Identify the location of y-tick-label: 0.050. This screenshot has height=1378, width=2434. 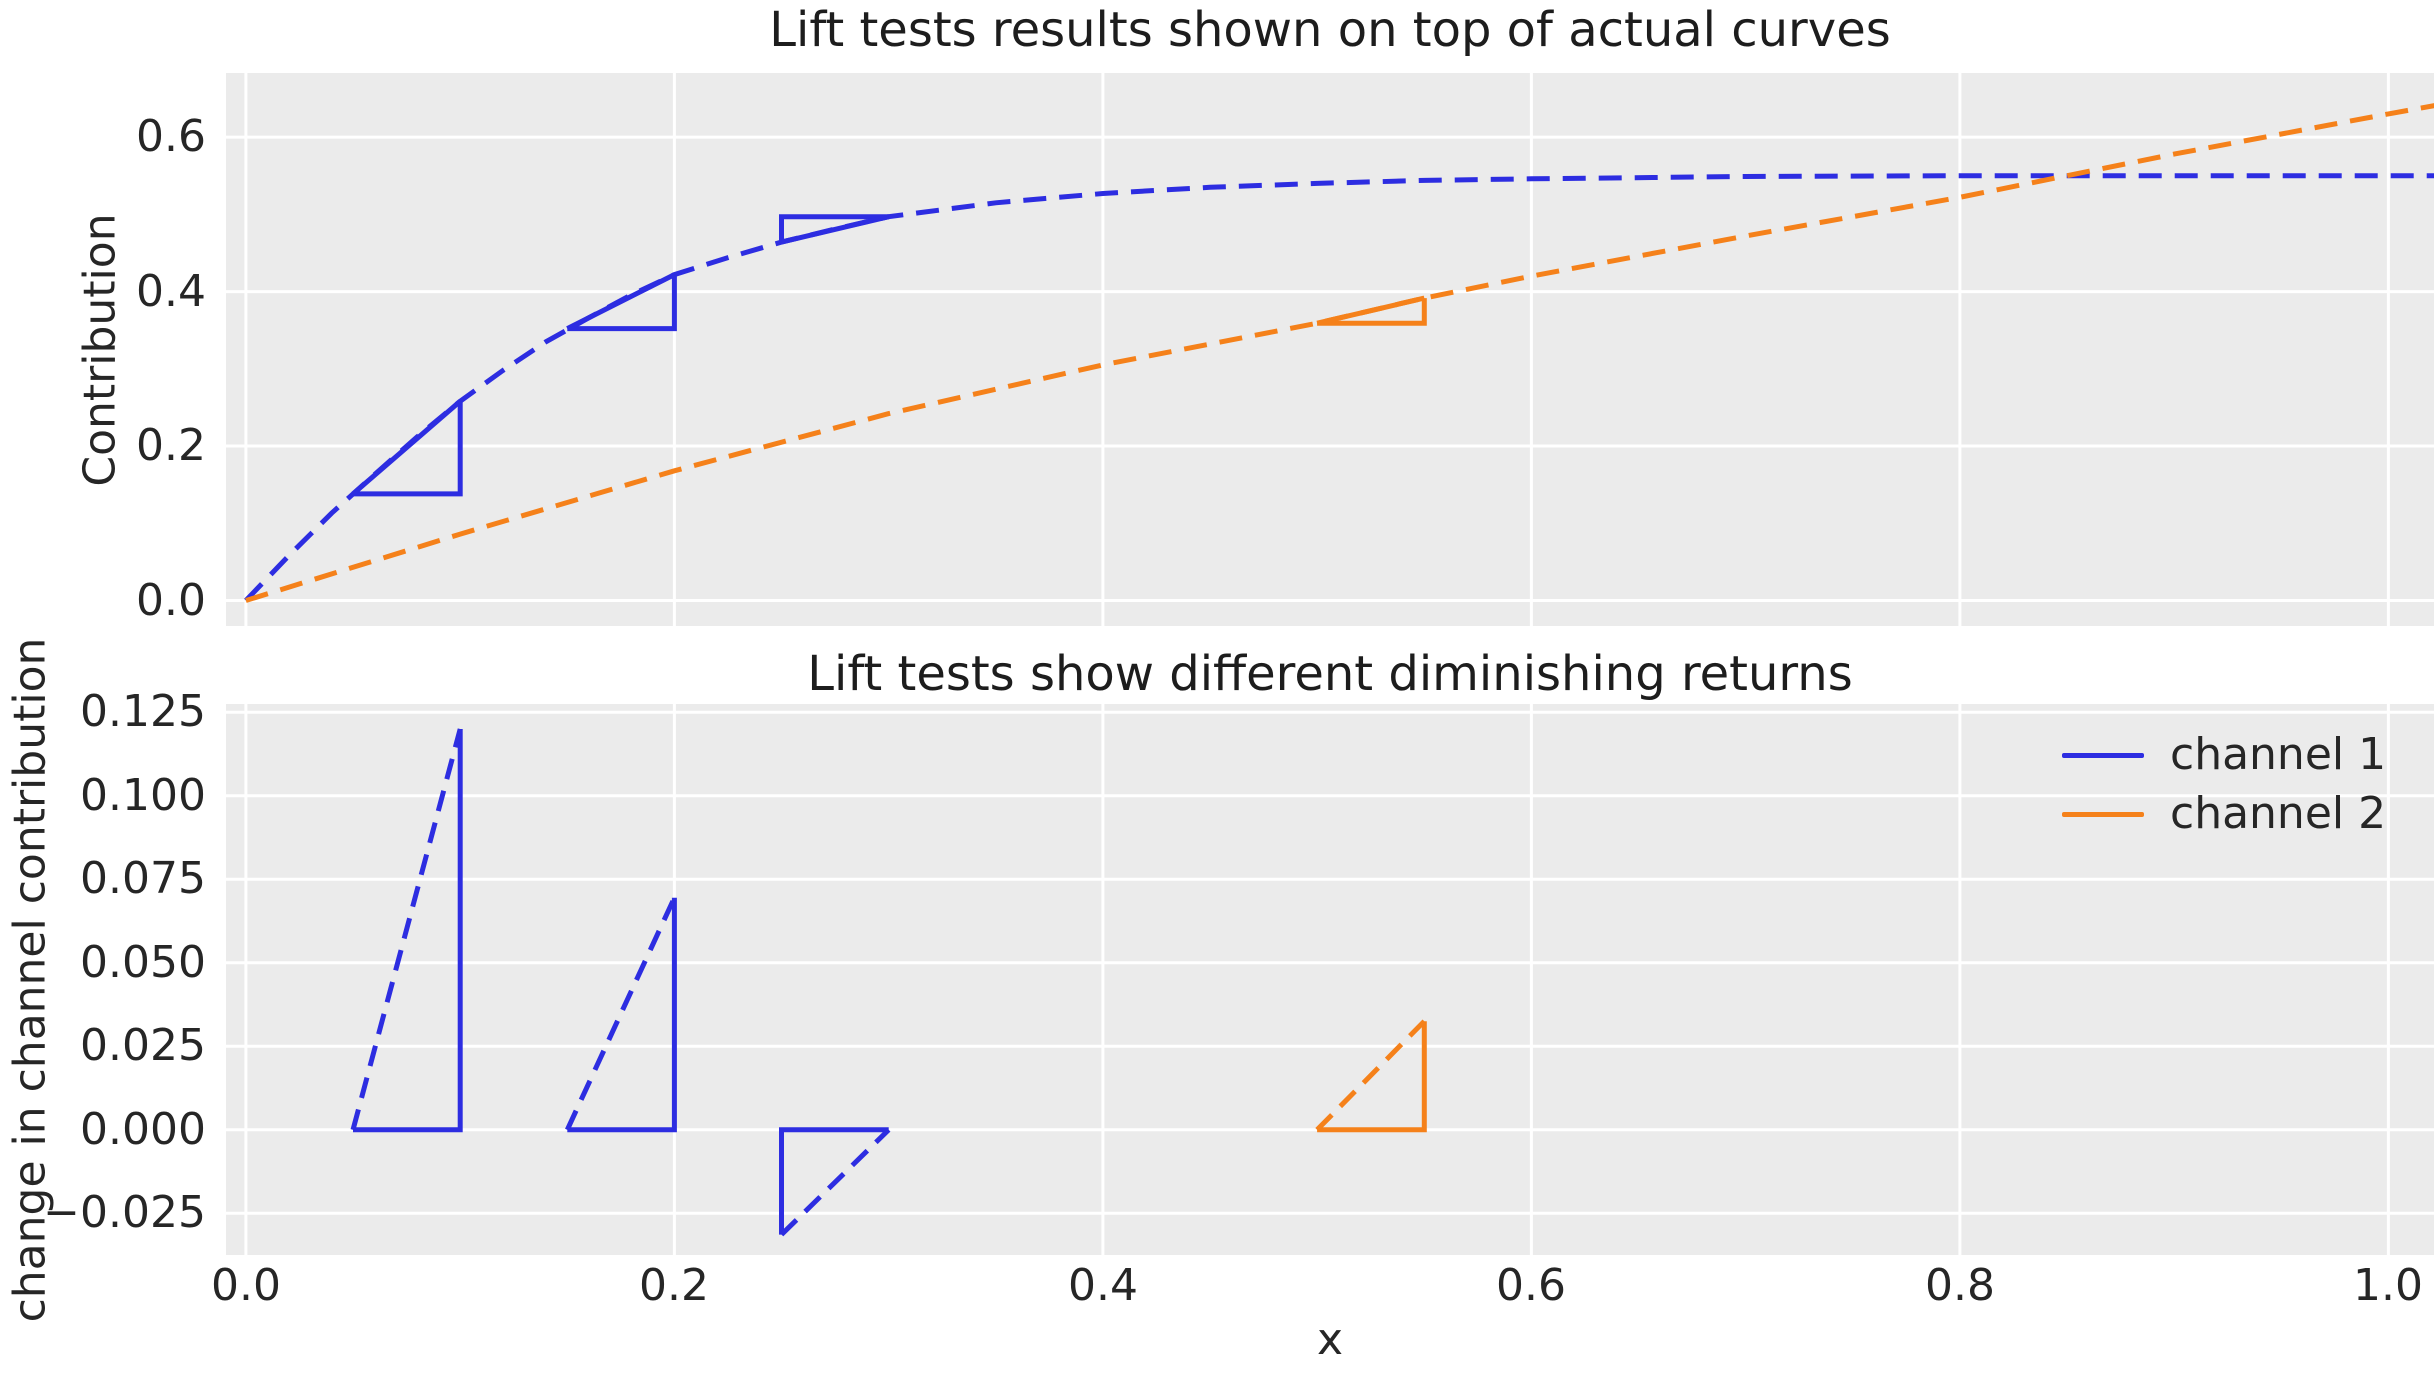
(143, 962).